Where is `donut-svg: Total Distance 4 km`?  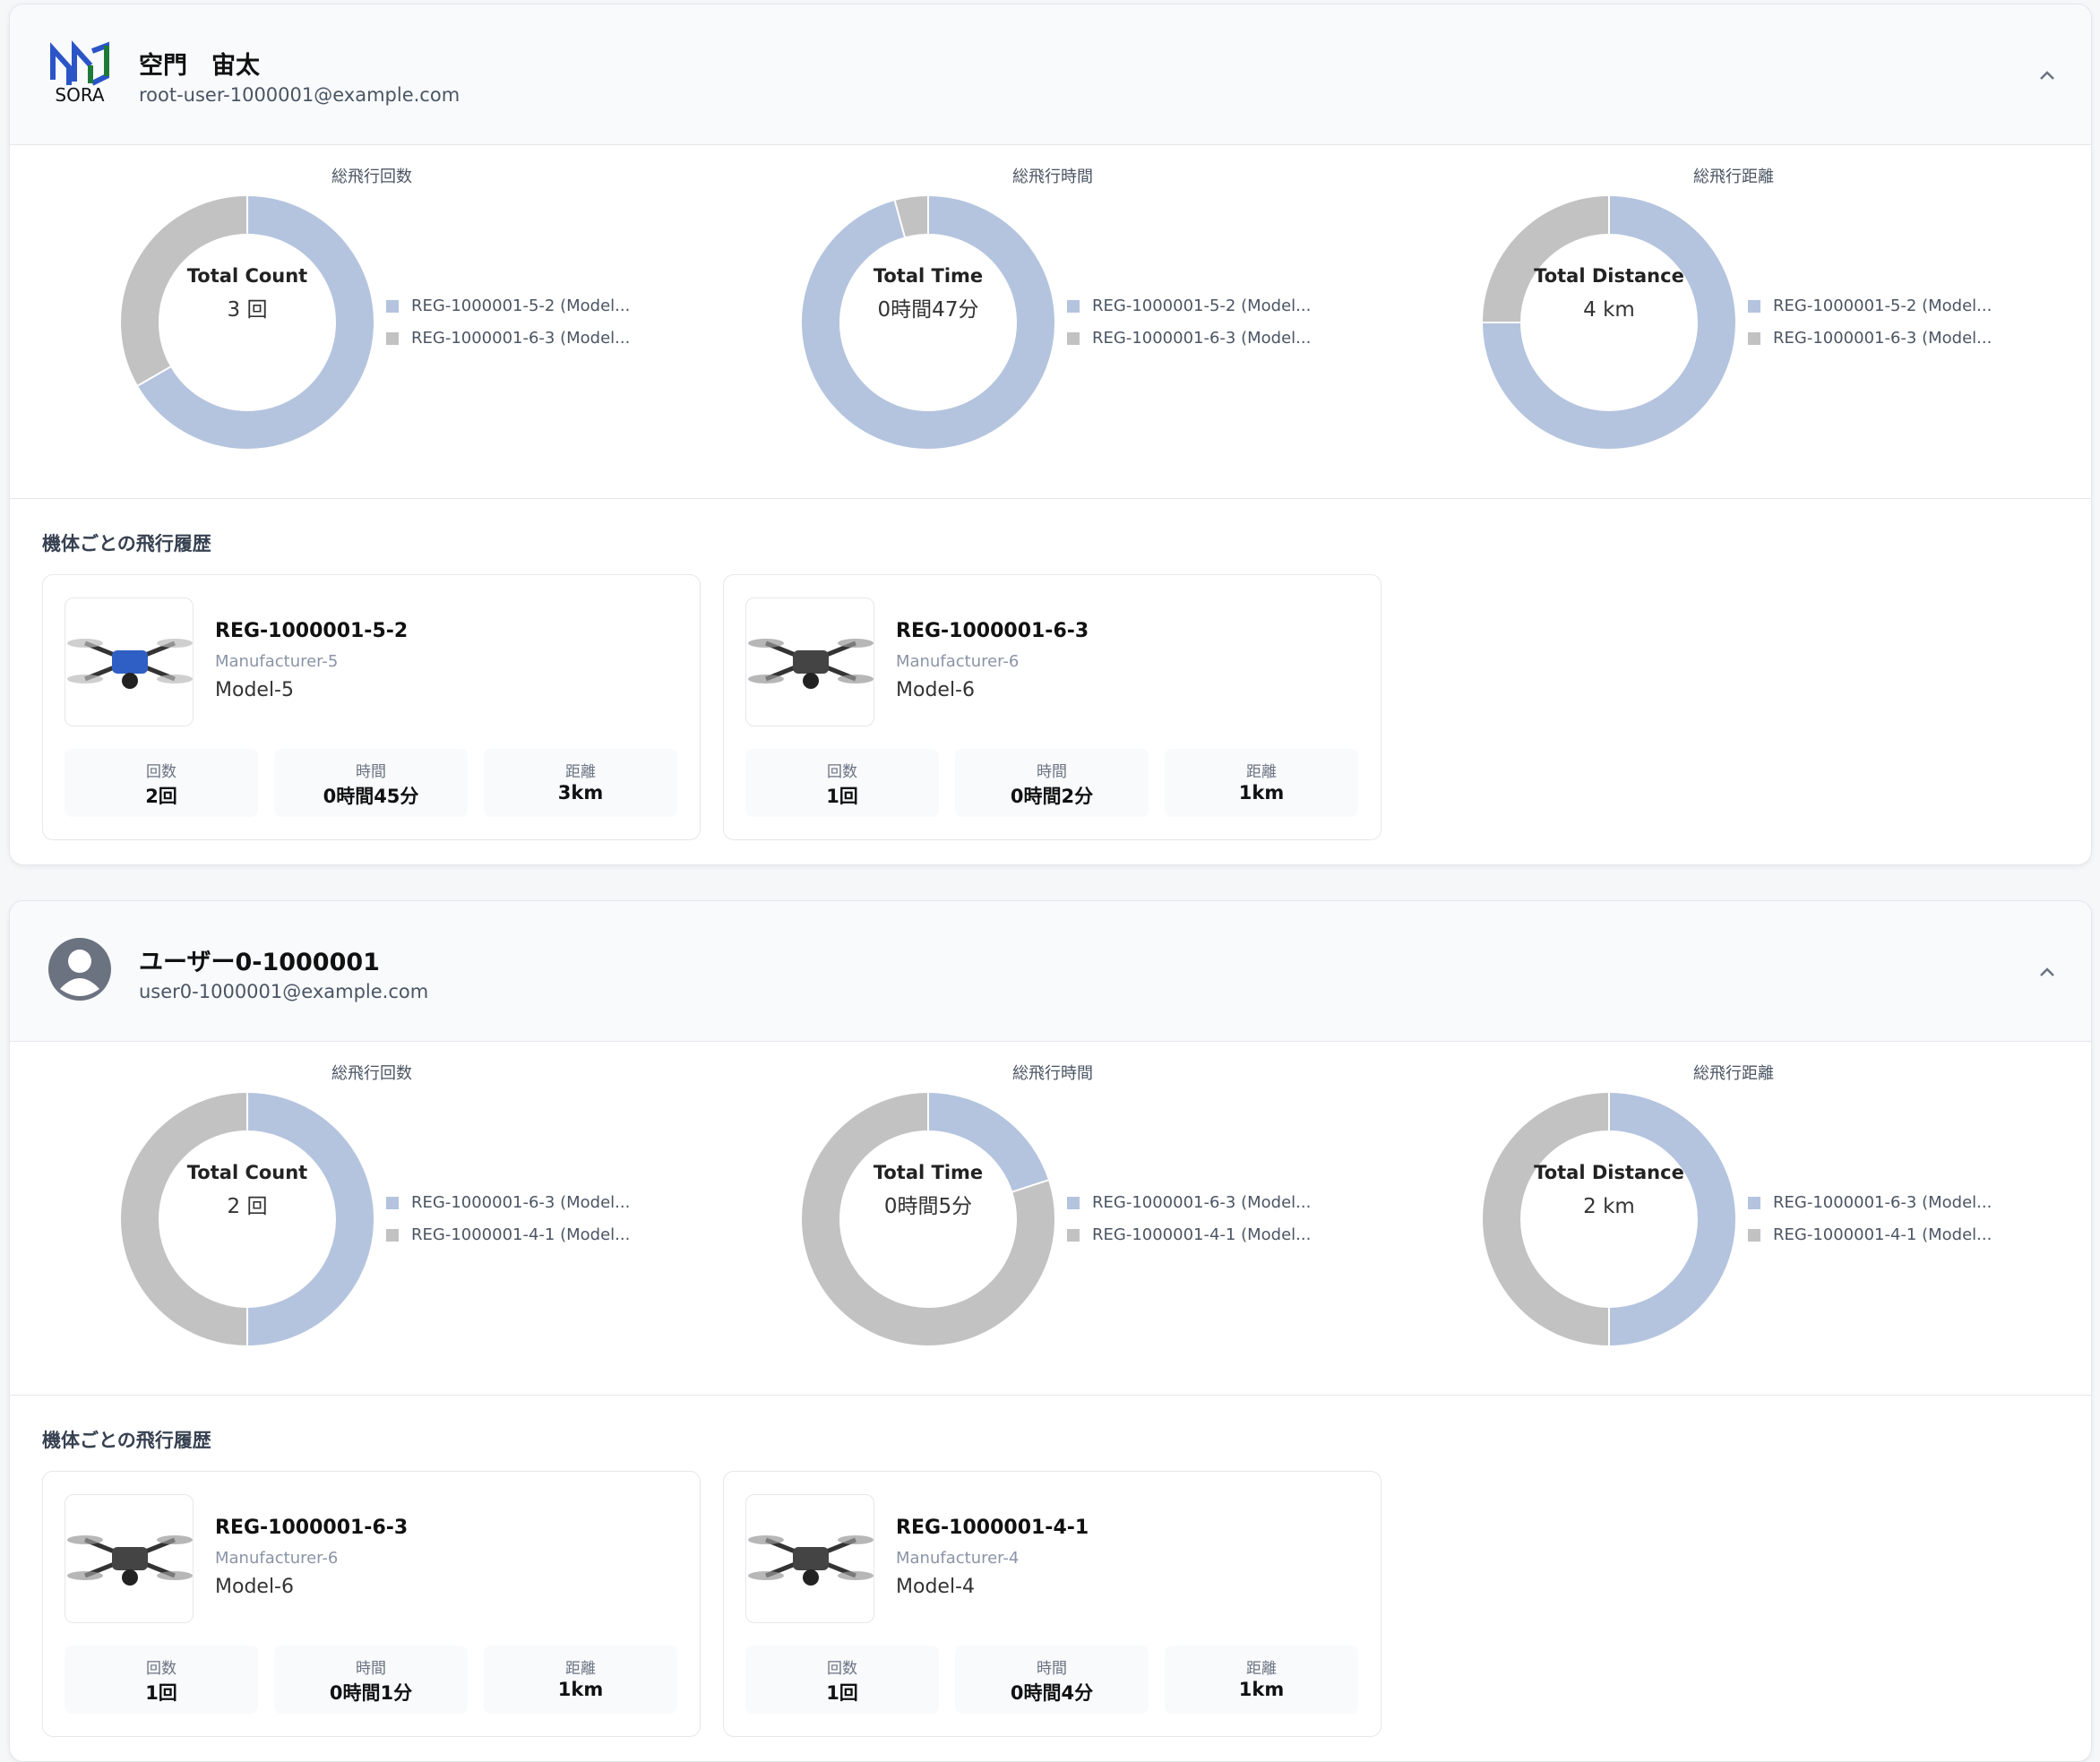 donut-svg: Total Distance 4 km is located at coordinates (1609, 322).